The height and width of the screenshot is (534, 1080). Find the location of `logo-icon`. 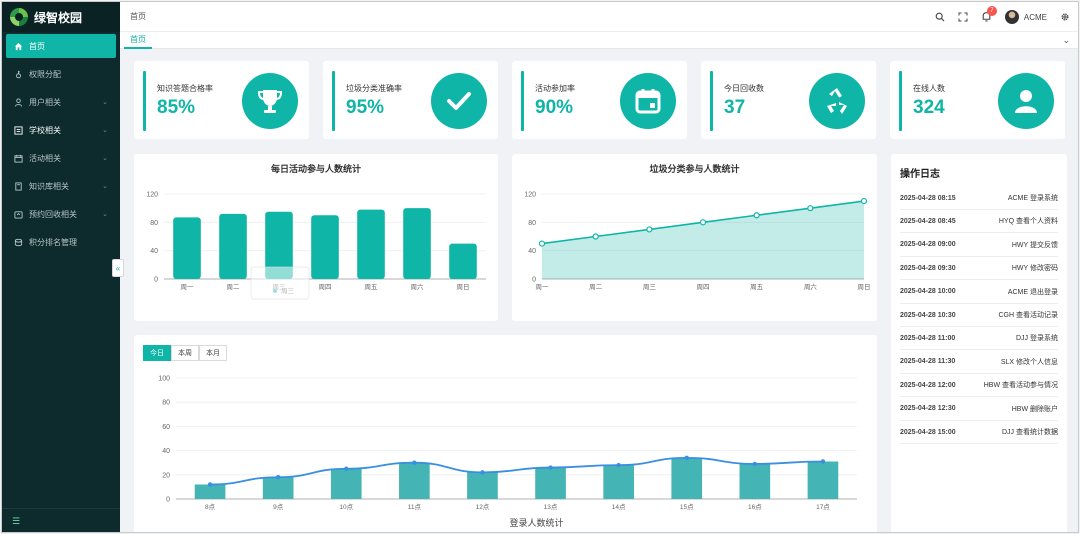

logo-icon is located at coordinates (19, 17).